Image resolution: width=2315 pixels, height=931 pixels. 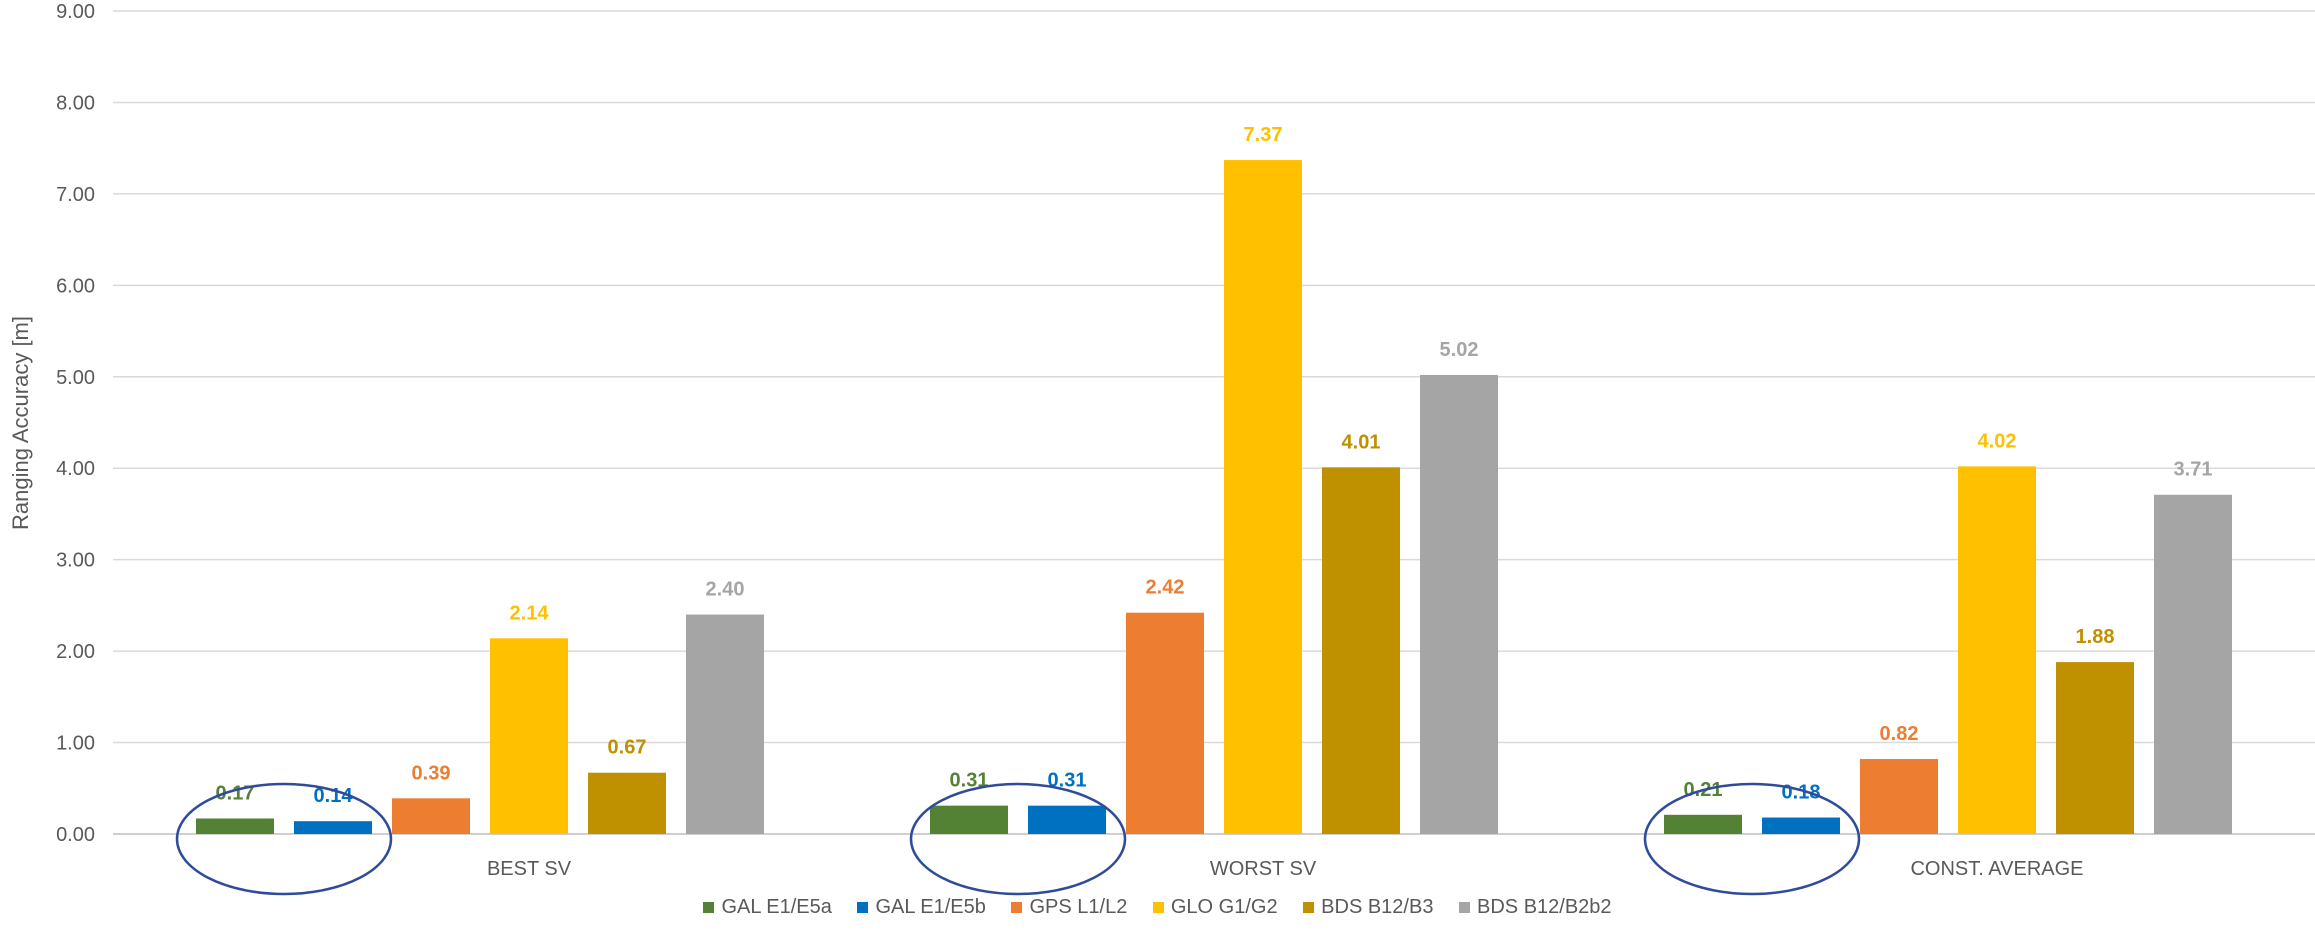 What do you see at coordinates (1997, 441) in the screenshot?
I see `data-label: 4.02` at bounding box center [1997, 441].